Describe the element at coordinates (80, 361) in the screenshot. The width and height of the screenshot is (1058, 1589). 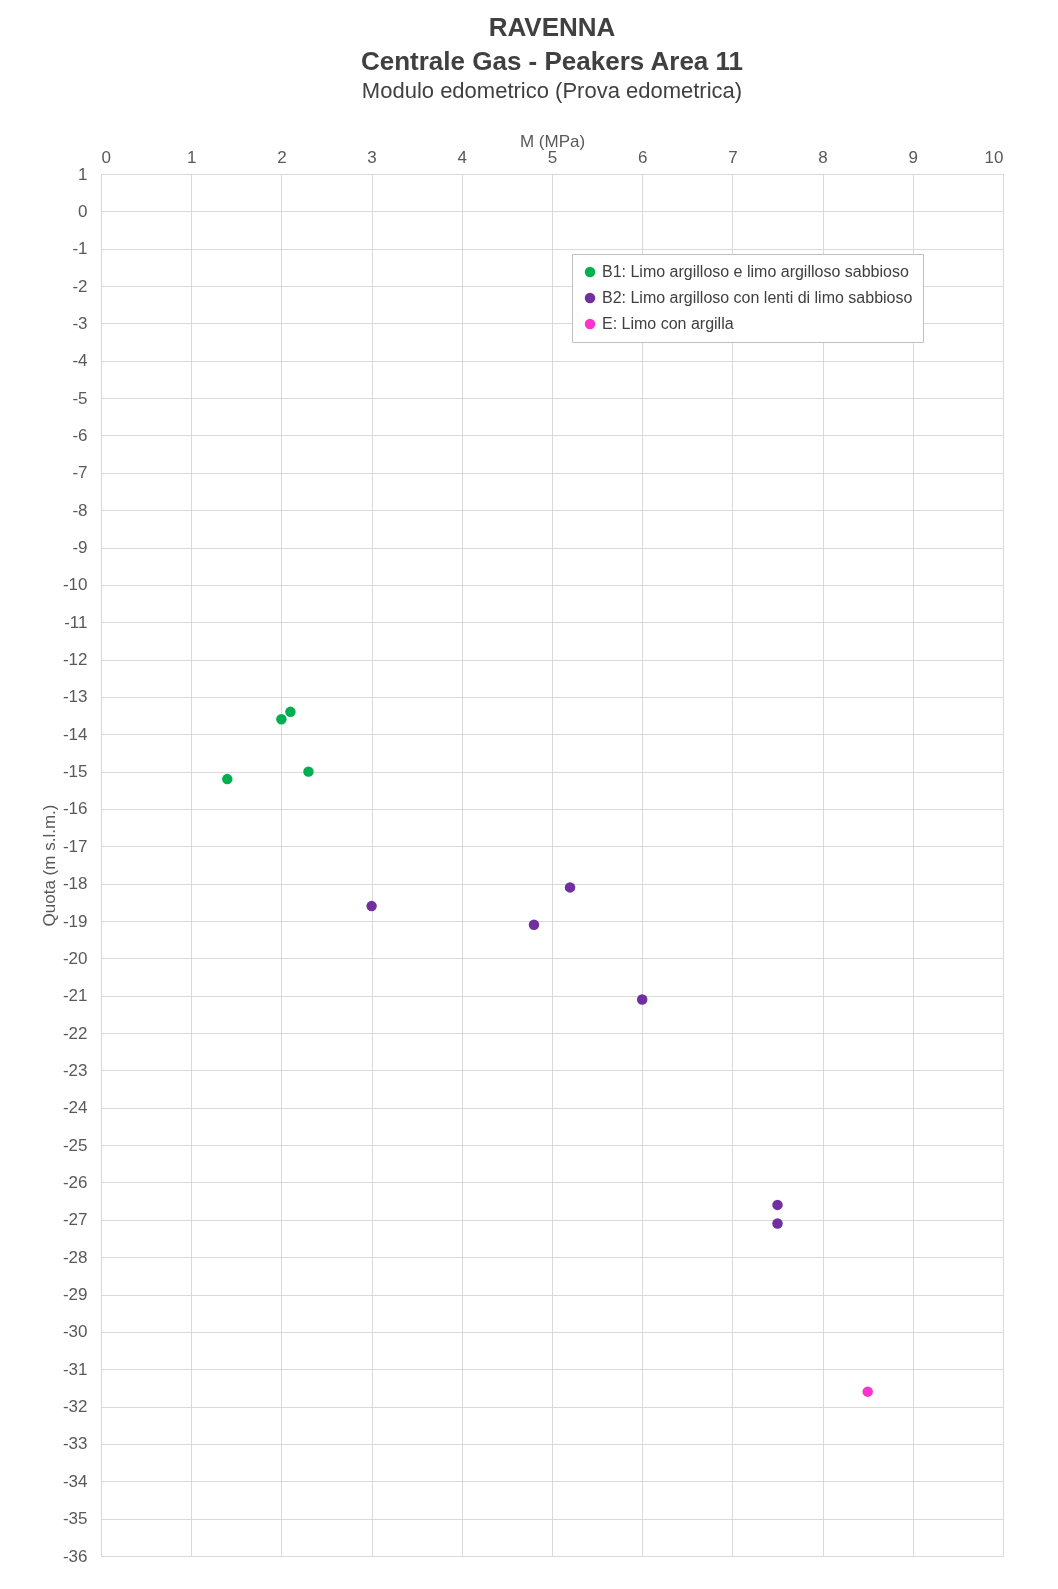
I see `y-tick-label: -4` at that location.